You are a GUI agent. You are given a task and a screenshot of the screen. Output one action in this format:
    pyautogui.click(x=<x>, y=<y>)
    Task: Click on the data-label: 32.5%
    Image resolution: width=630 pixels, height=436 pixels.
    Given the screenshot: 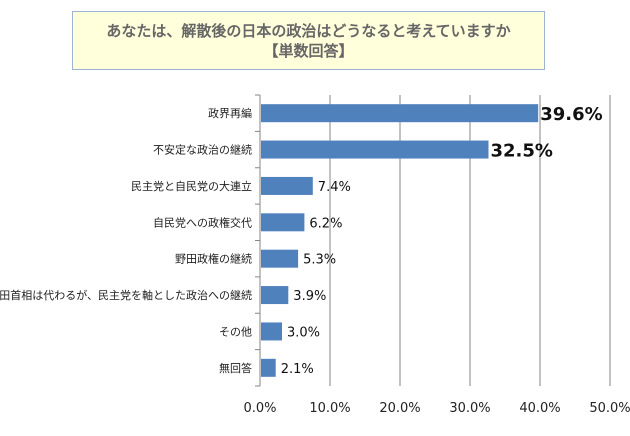 What is the action you would take?
    pyautogui.click(x=522, y=151)
    